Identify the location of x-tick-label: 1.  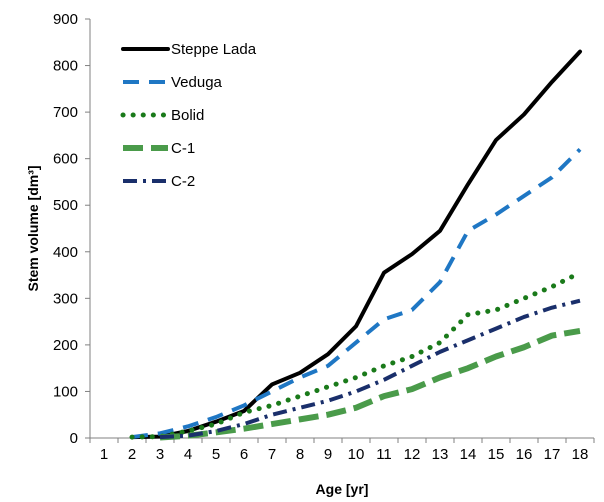
(104, 454).